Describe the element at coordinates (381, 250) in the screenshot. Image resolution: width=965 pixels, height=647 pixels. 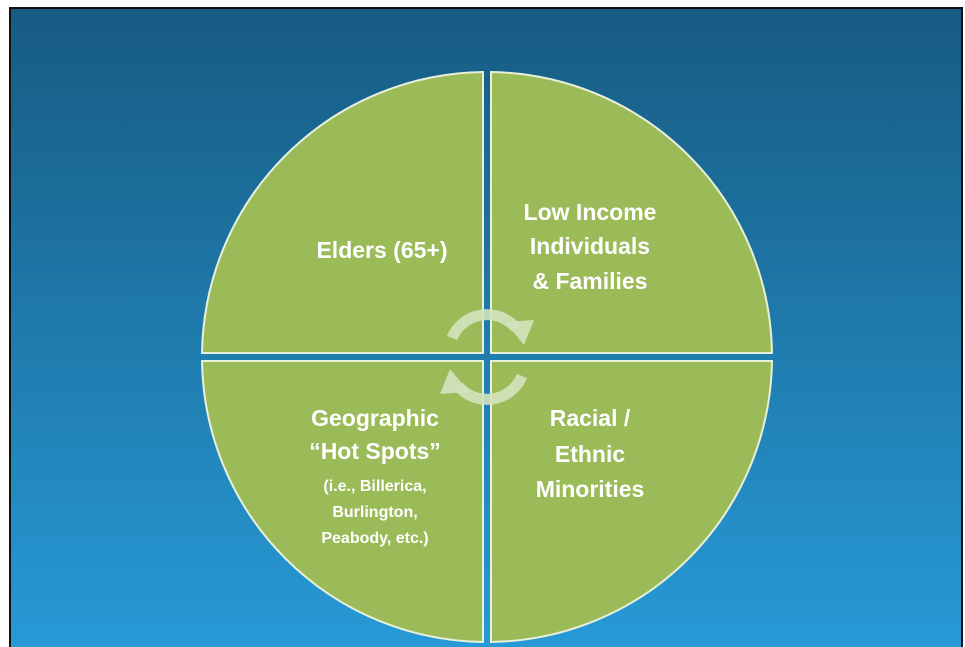
I see `quadrant-label: Elders (65+)` at that location.